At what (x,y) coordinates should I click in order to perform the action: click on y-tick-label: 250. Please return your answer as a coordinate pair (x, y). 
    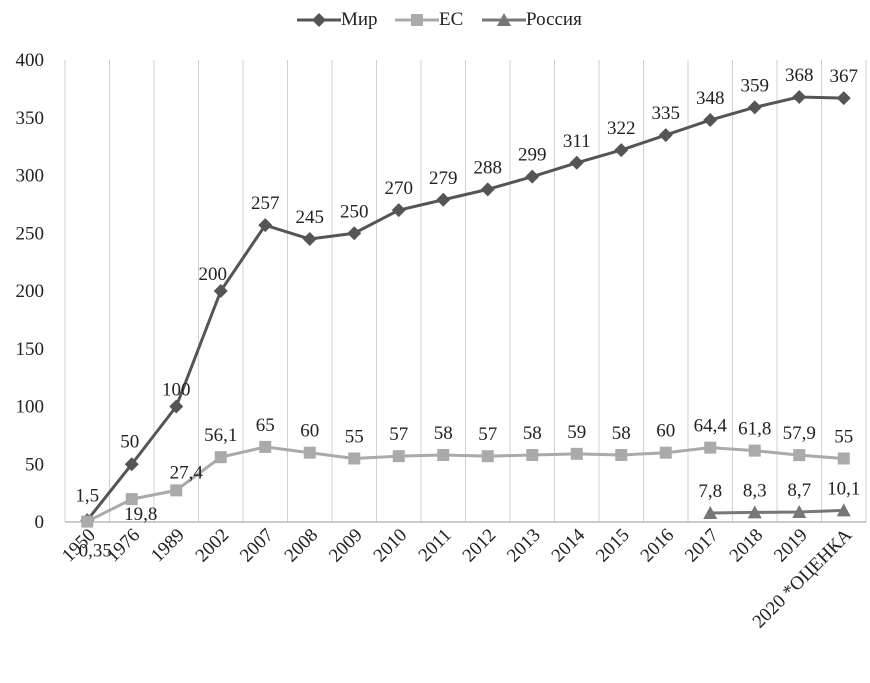
    Looking at the image, I should click on (30, 233).